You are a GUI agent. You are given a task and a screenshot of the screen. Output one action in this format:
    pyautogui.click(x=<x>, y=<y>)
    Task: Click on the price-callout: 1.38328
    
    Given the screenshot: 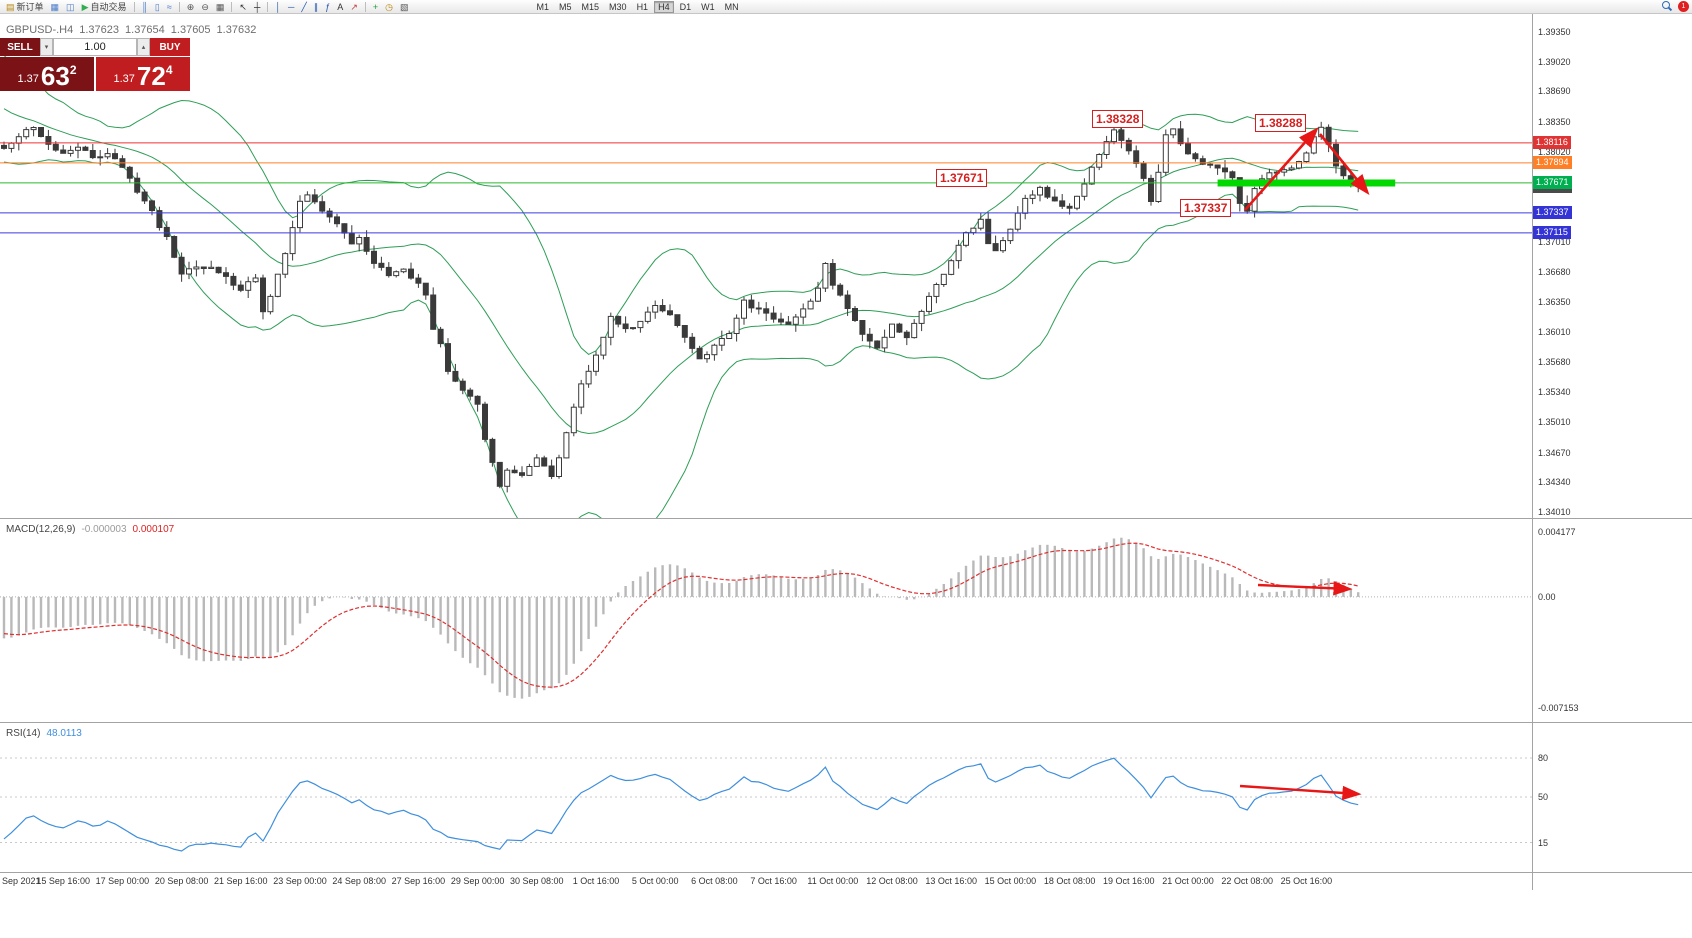 What is the action you would take?
    pyautogui.click(x=1118, y=119)
    